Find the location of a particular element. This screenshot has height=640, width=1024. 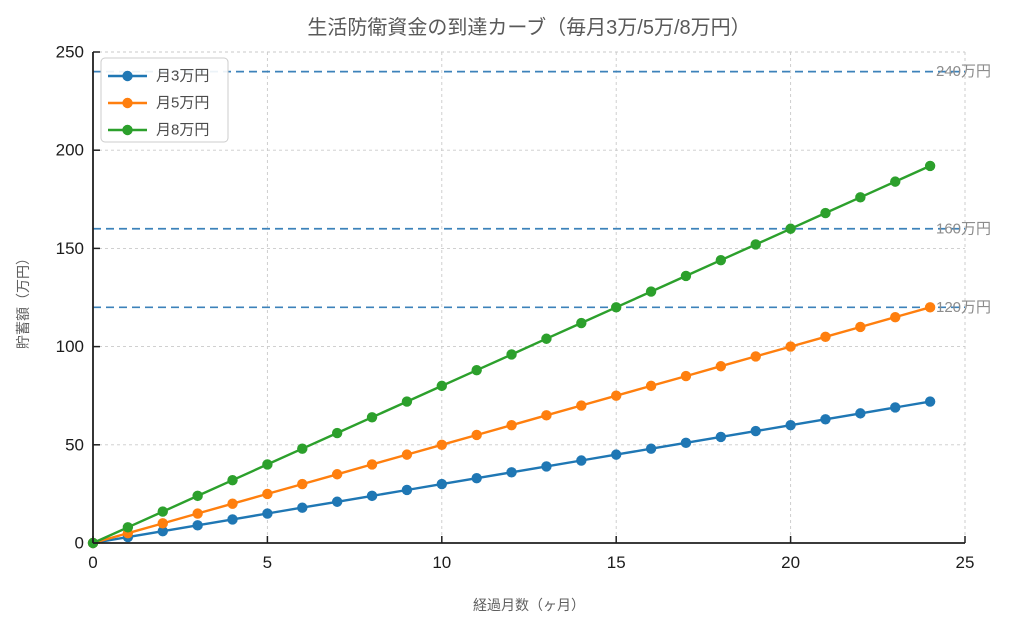

y-tick-label: 0 is located at coordinates (79, 543).